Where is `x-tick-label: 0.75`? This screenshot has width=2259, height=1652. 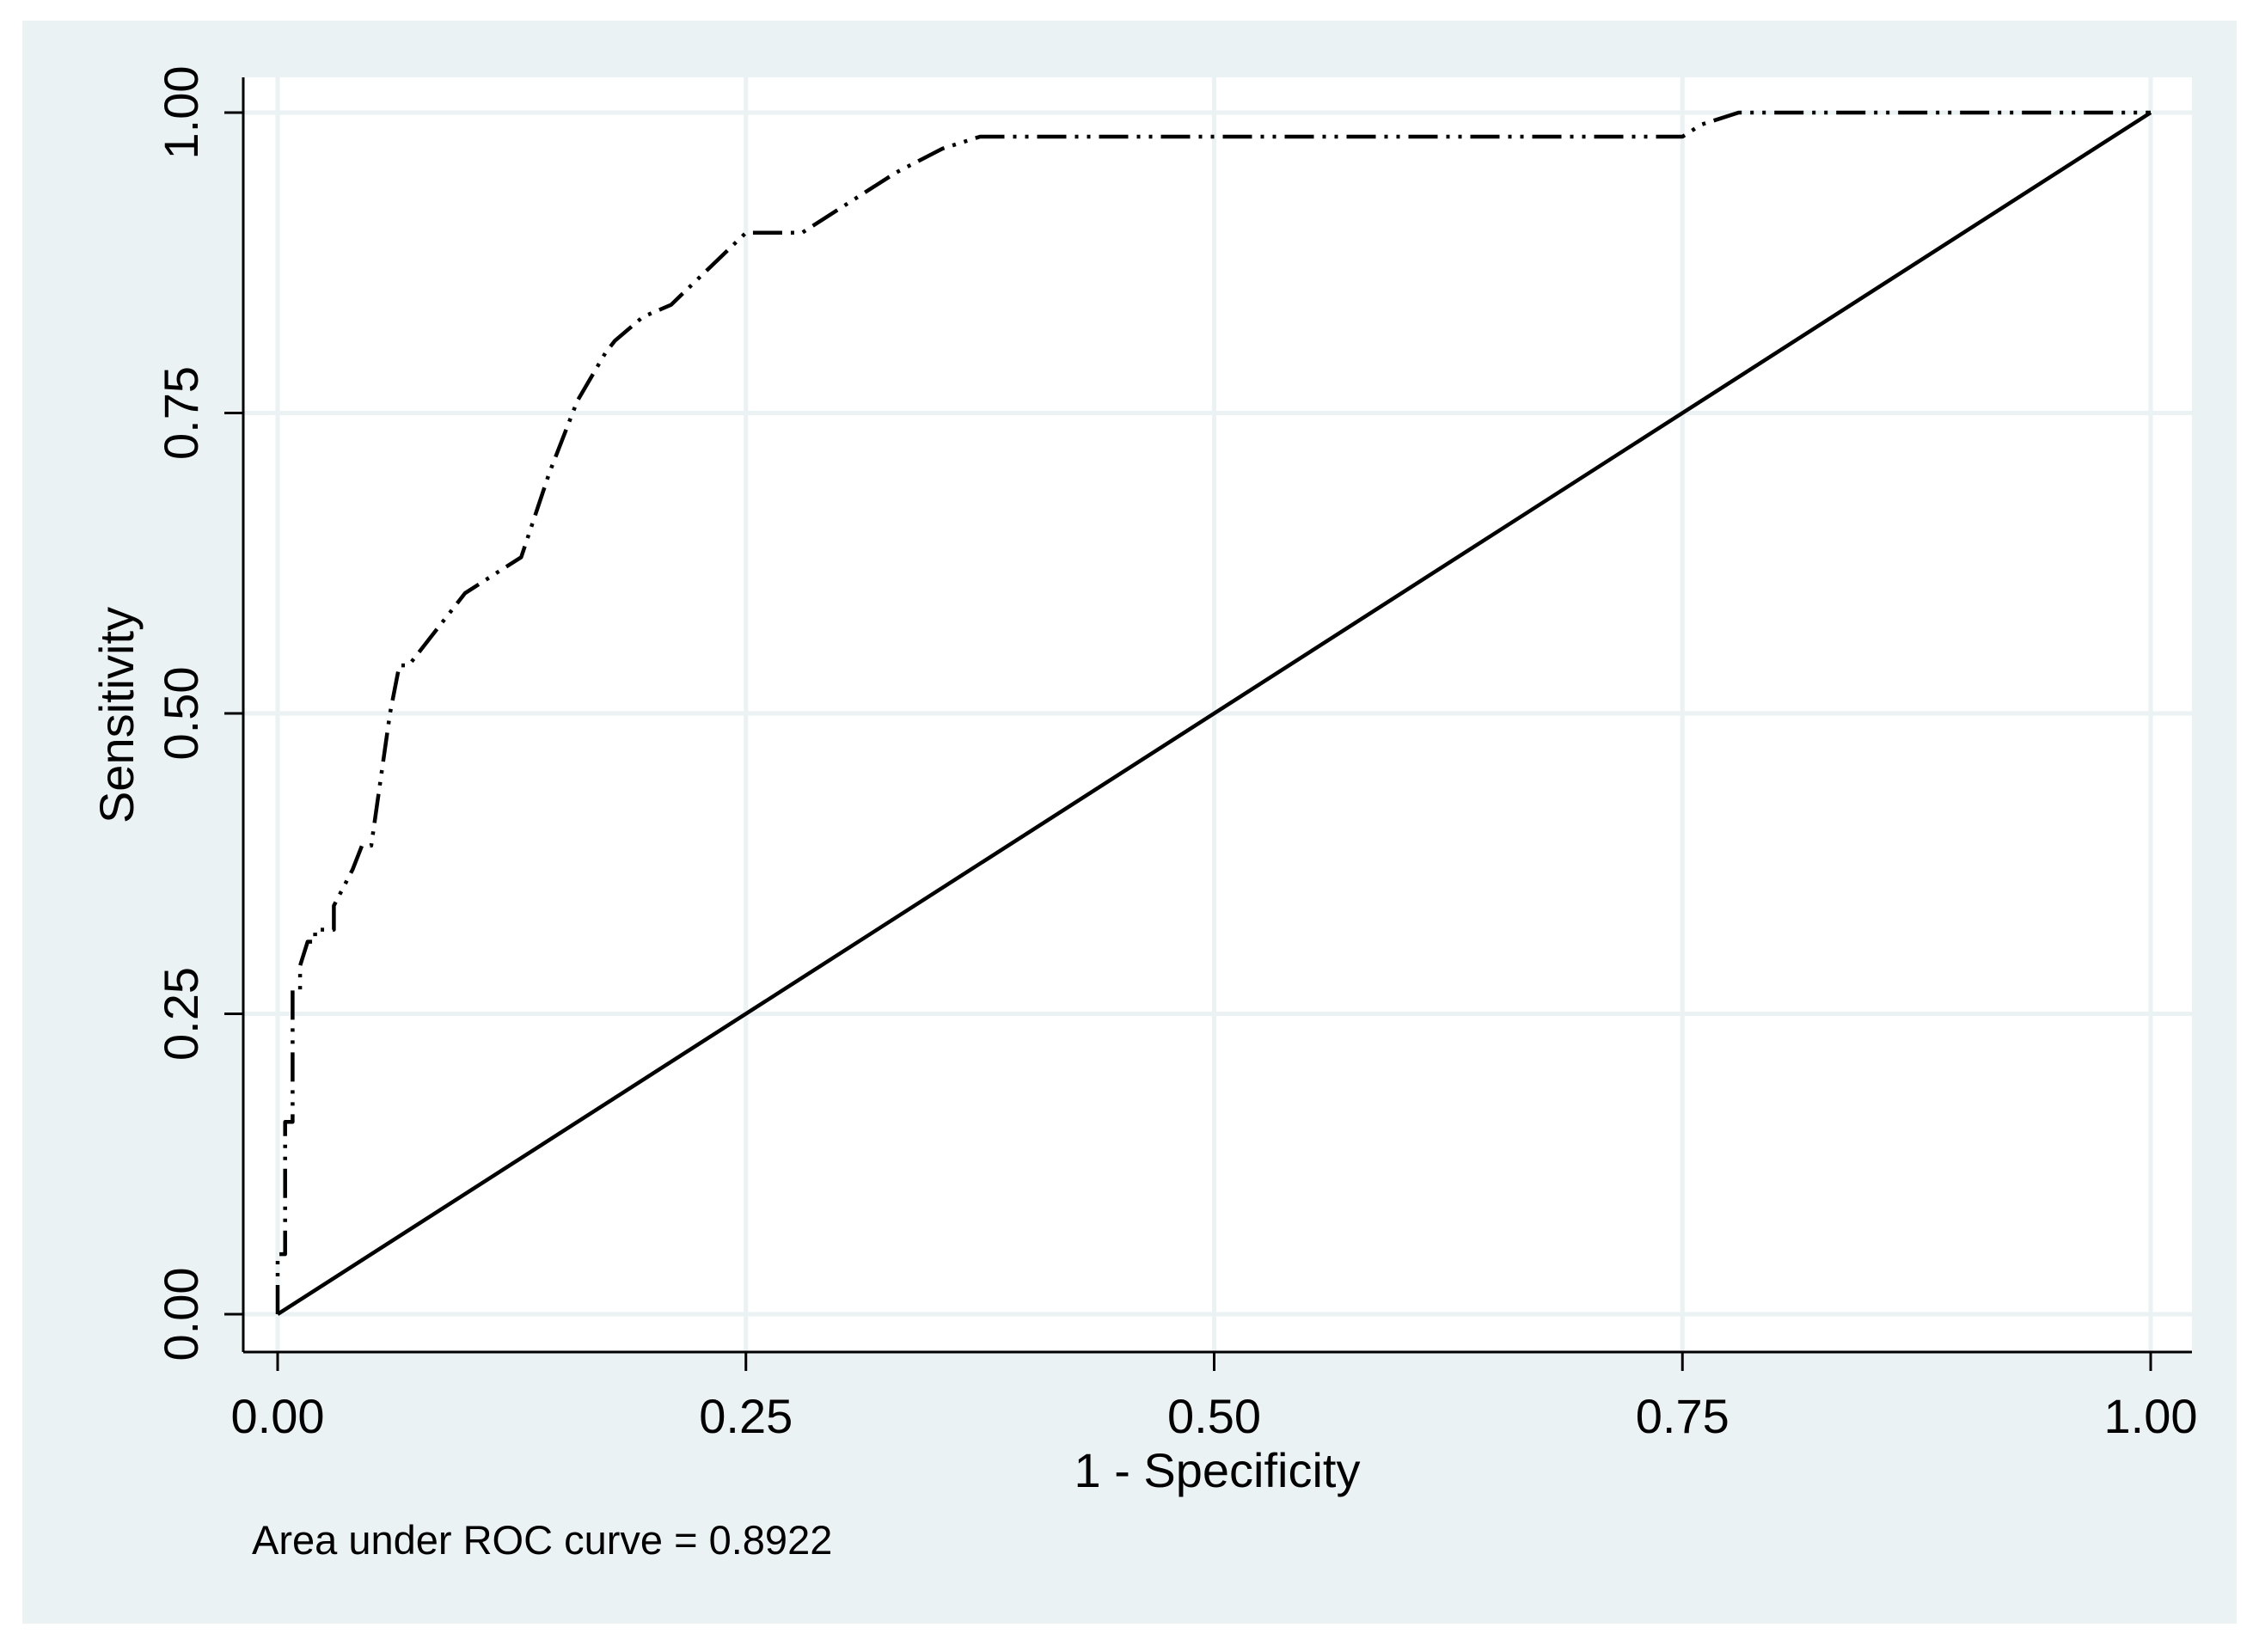 x-tick-label: 0.75 is located at coordinates (1682, 1416).